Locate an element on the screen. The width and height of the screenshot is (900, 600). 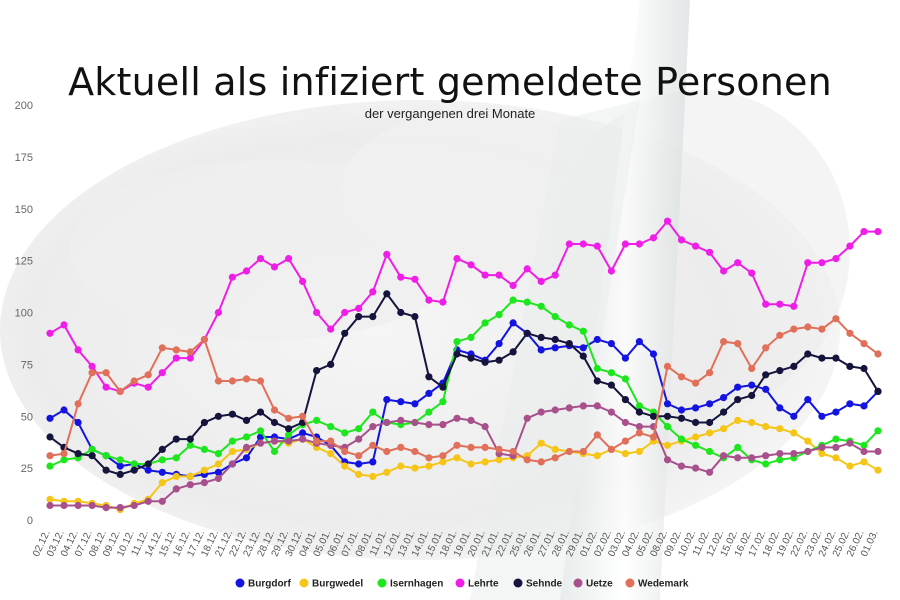
legend-item-sehnde: Sehnde is located at coordinates (538, 584).